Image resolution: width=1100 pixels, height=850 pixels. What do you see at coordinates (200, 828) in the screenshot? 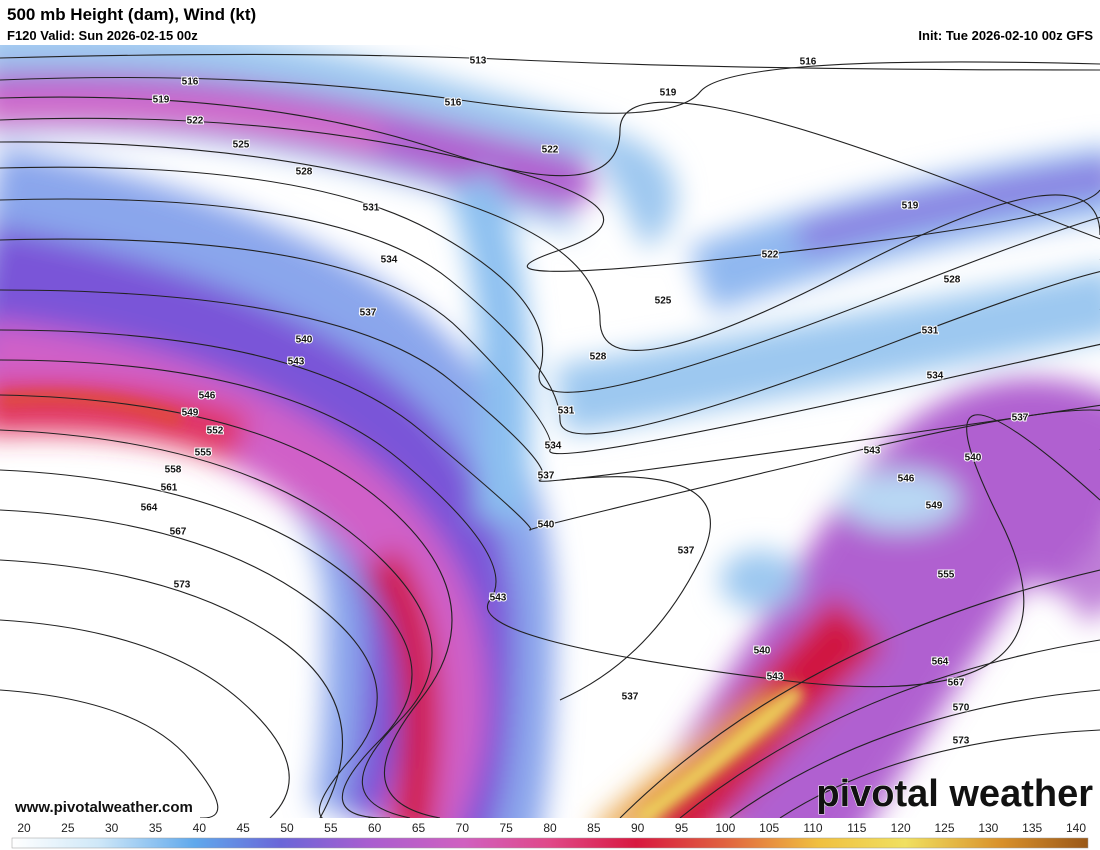
I see `colorbar-tick-label: 40` at bounding box center [200, 828].